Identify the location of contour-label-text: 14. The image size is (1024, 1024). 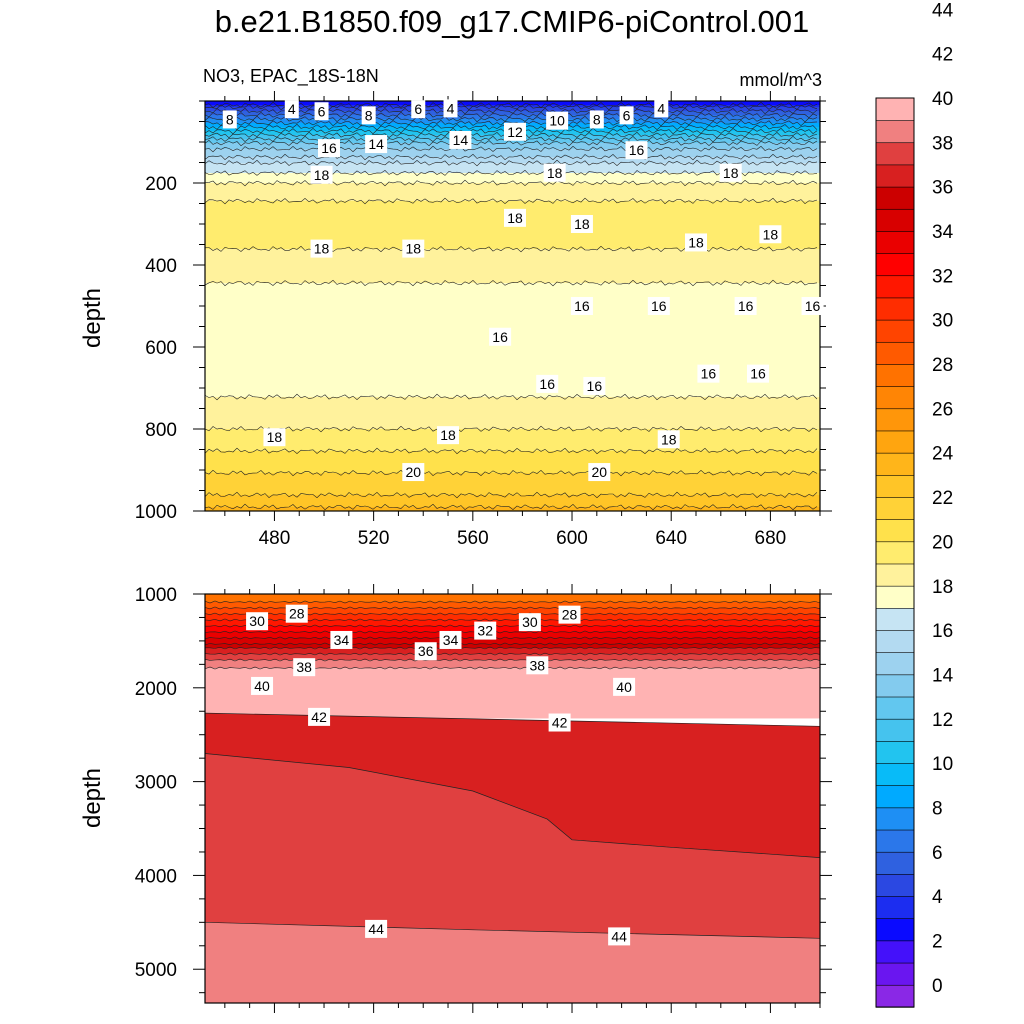
(461, 140).